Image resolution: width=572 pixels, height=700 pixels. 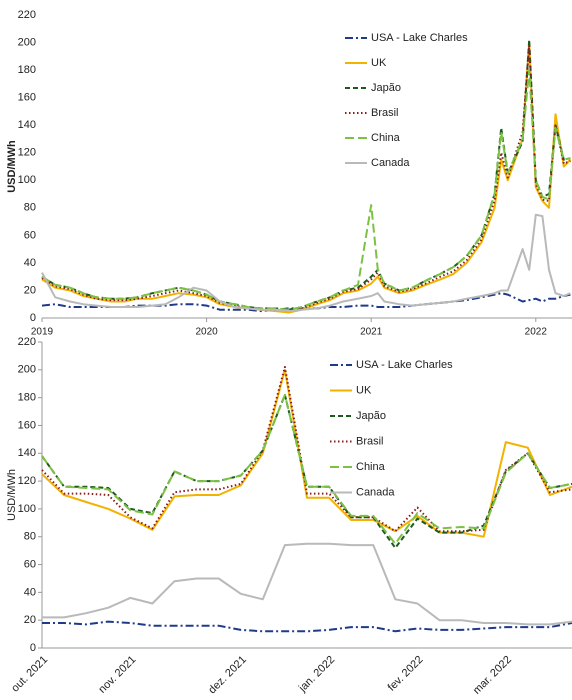 What do you see at coordinates (42, 332) in the screenshot?
I see `x-tick-label: 2019` at bounding box center [42, 332].